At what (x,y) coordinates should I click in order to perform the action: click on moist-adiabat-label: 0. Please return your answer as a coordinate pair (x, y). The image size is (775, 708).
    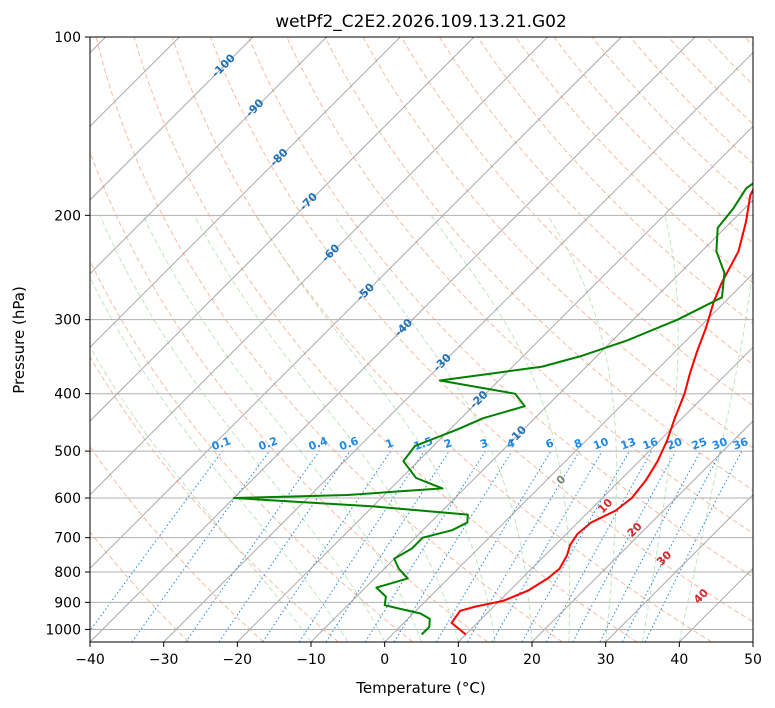
    Looking at the image, I should click on (561, 479).